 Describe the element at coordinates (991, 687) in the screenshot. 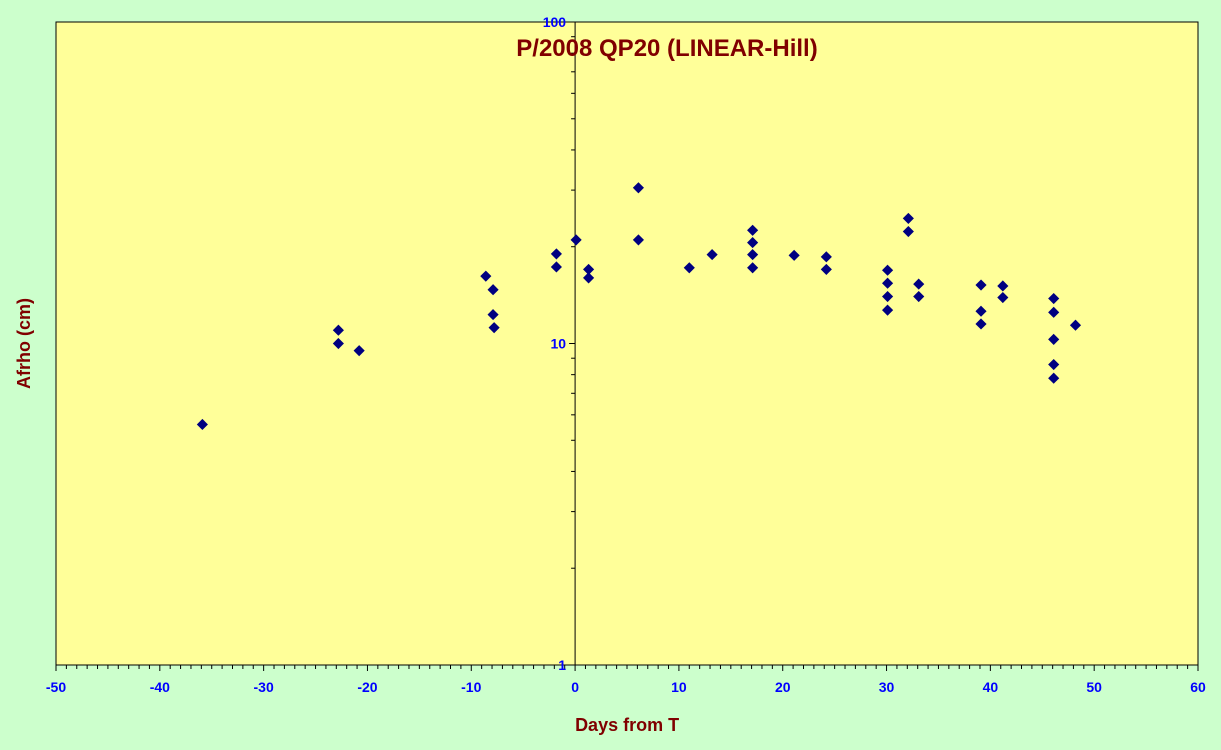

I see `x-tick-label: 40` at that location.